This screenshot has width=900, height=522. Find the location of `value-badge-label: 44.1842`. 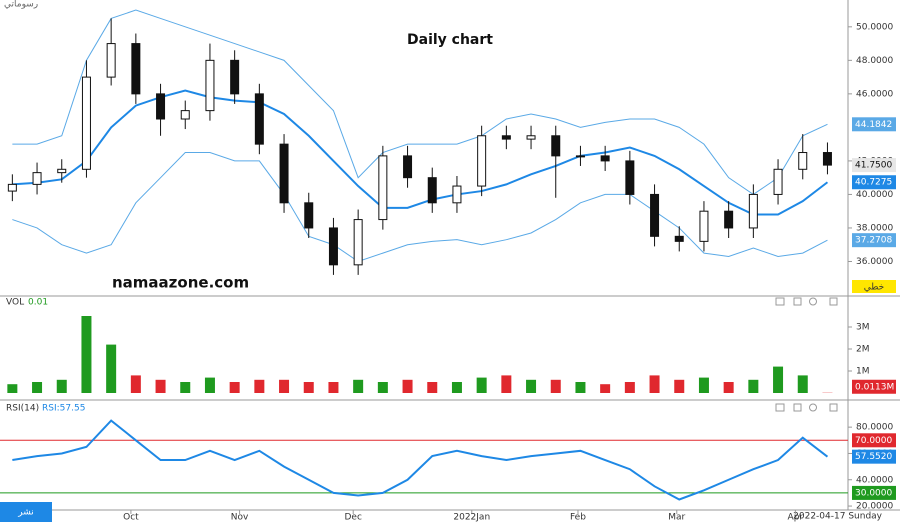

value-badge-label: 44.1842 is located at coordinates (873, 125).